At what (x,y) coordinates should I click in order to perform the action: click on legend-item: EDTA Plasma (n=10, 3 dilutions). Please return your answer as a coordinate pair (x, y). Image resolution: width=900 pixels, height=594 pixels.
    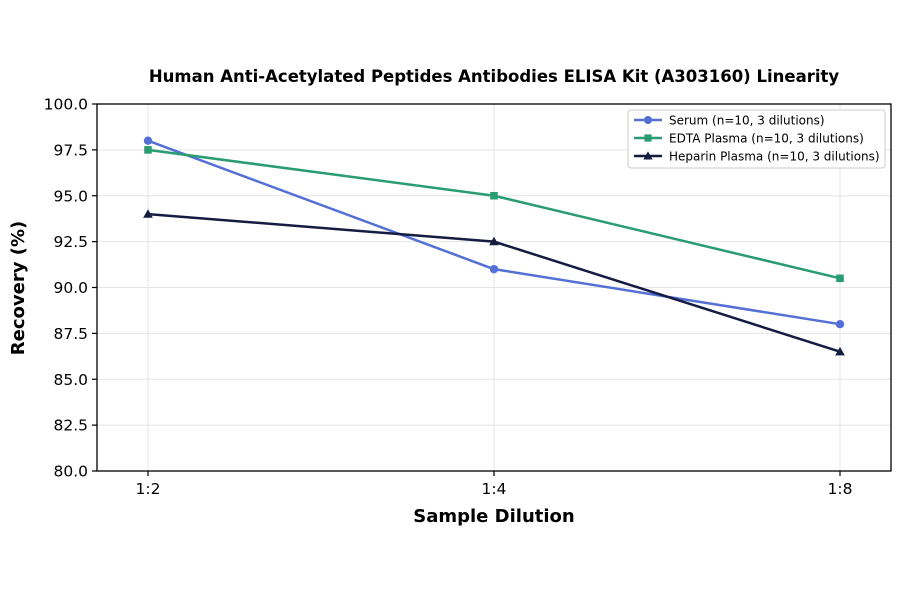
    Looking at the image, I should click on (749, 139).